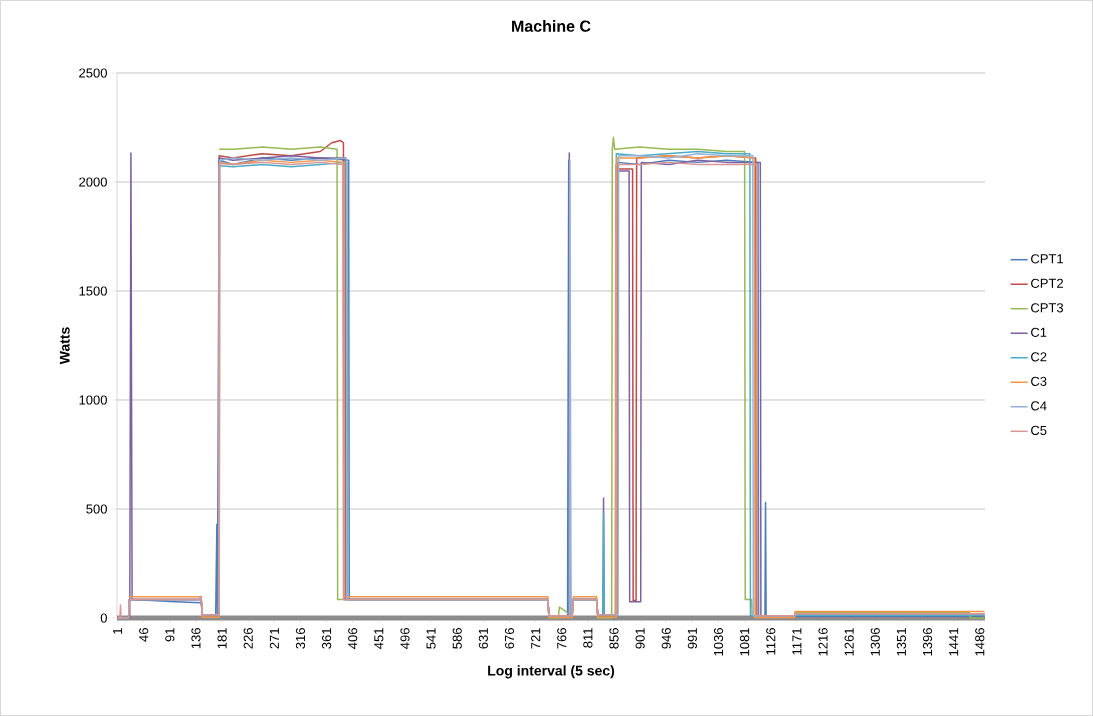 The height and width of the screenshot is (716, 1093). I want to click on x-tick-label: 1036, so click(718, 642).